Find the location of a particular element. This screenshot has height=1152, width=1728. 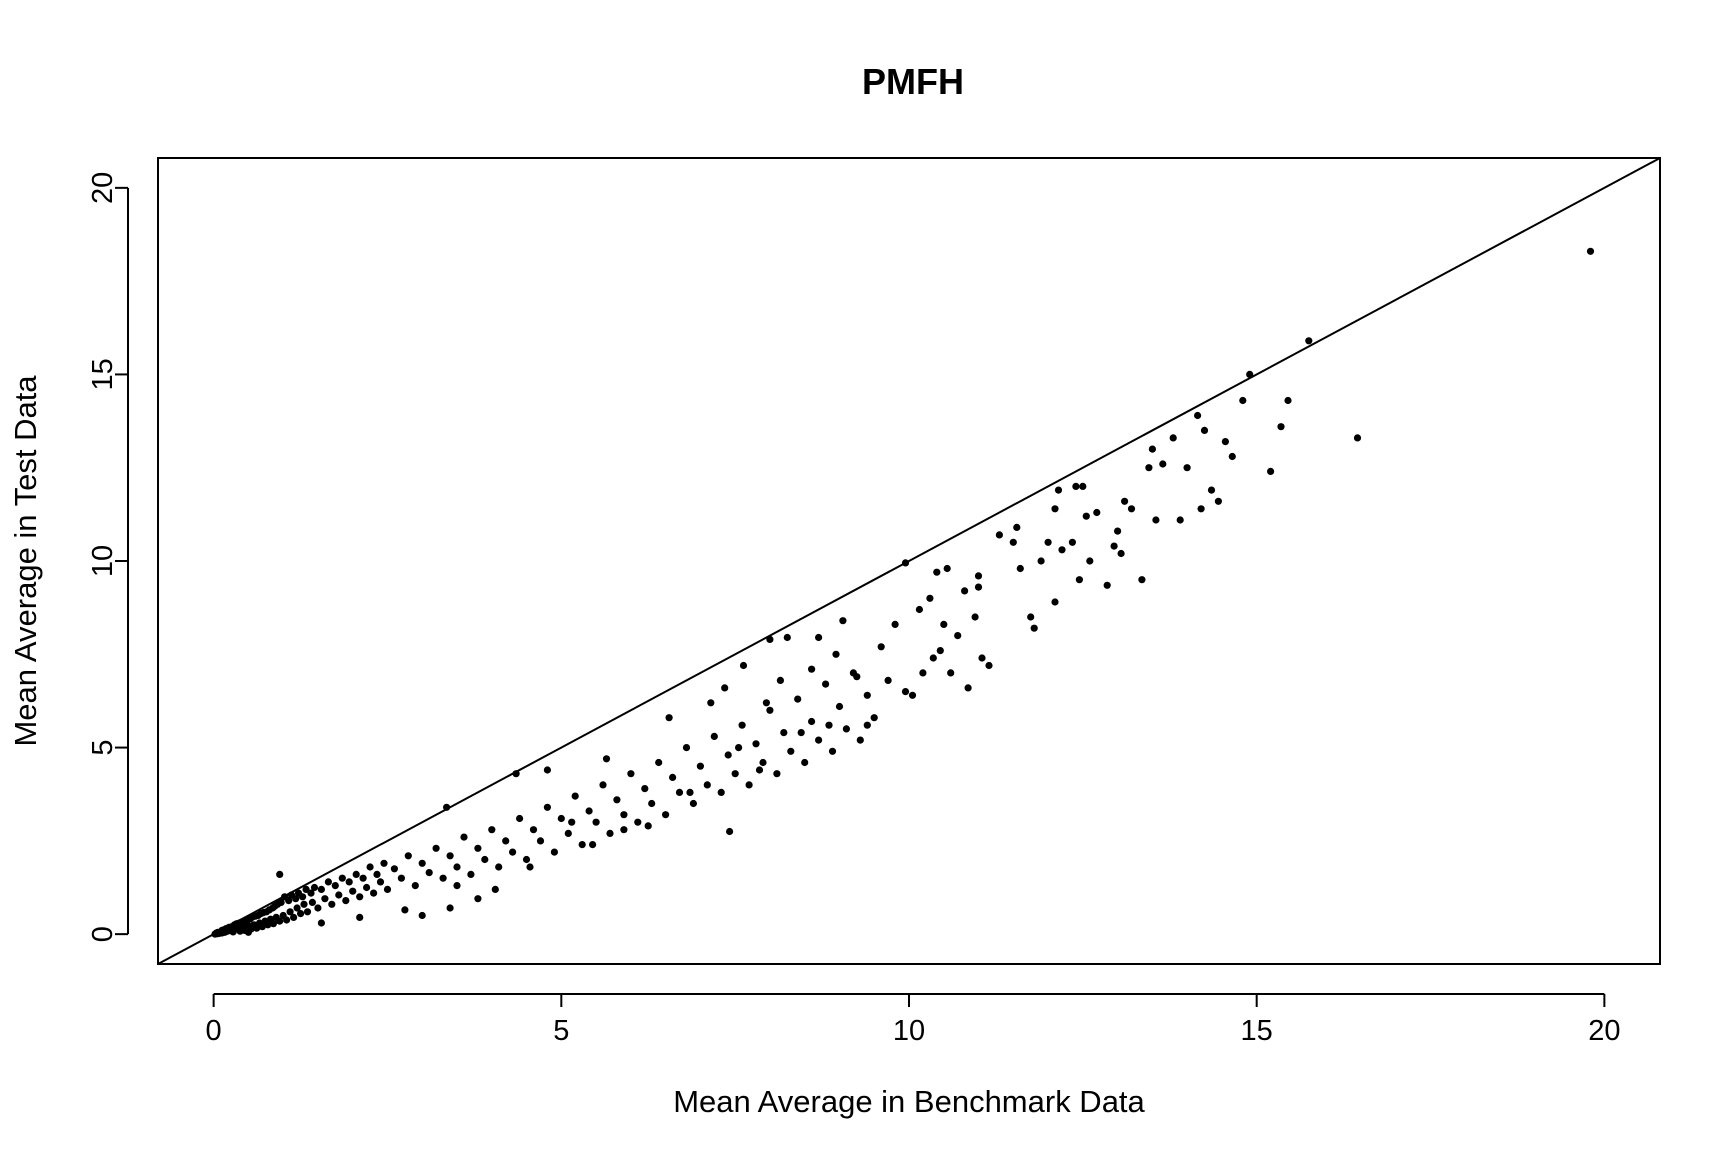

x-tick-label: 20 is located at coordinates (1604, 1031).